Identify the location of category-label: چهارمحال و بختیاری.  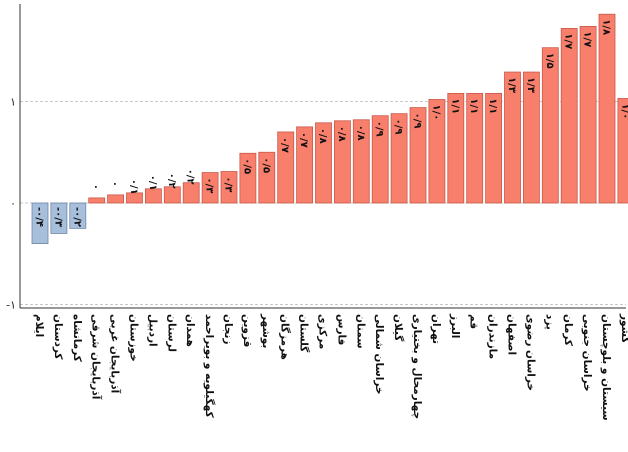
(417, 366).